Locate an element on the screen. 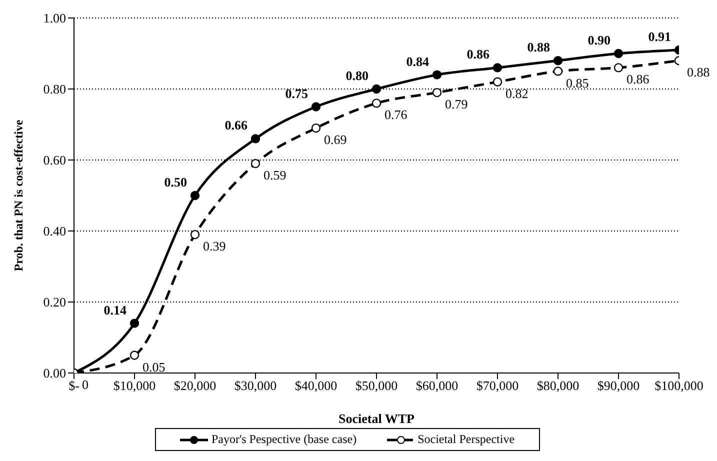 This screenshot has height=461, width=717. data-label: 0.75 is located at coordinates (296, 93).